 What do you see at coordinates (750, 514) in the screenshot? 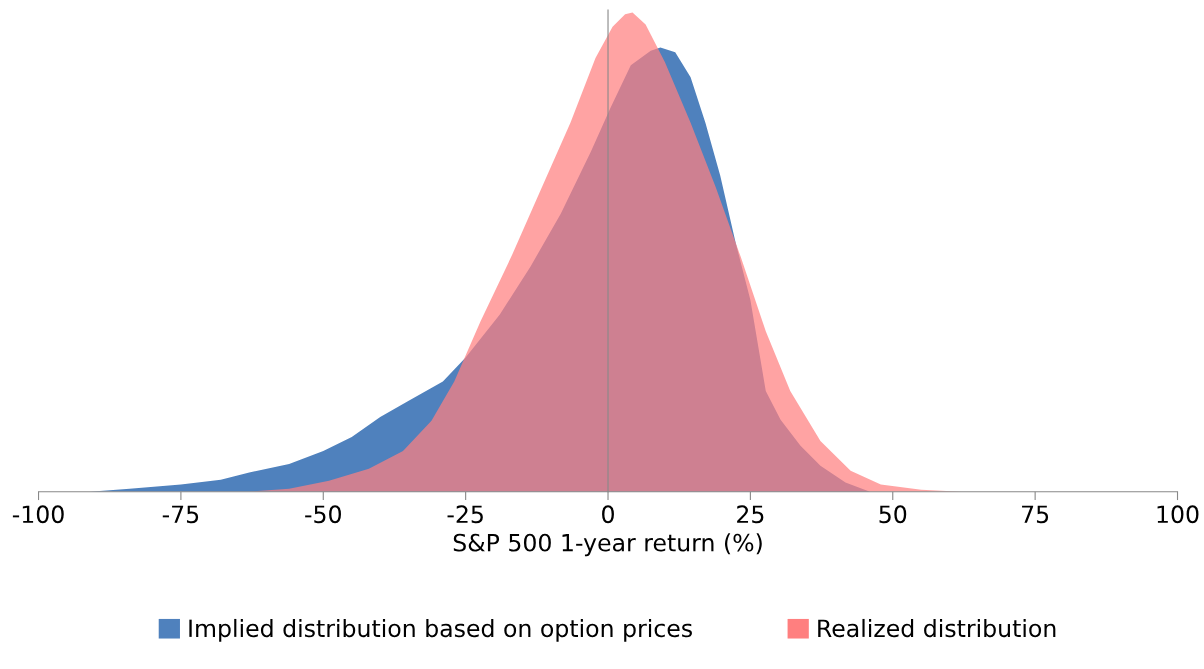
I see `x-tick-label: 25` at bounding box center [750, 514].